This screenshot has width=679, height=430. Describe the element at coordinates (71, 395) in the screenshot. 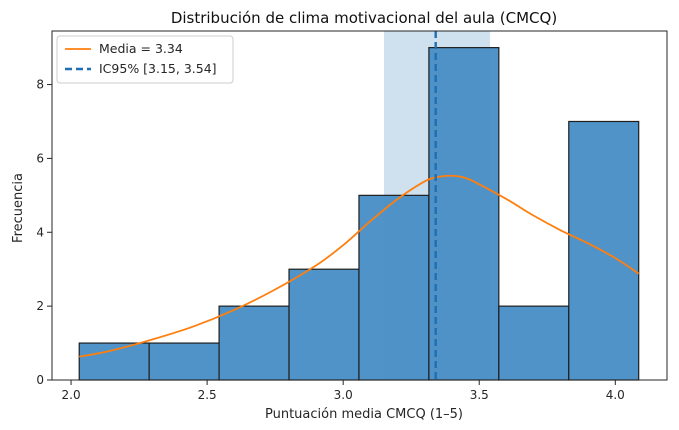

I see `x-tick-label: 2.0` at that location.